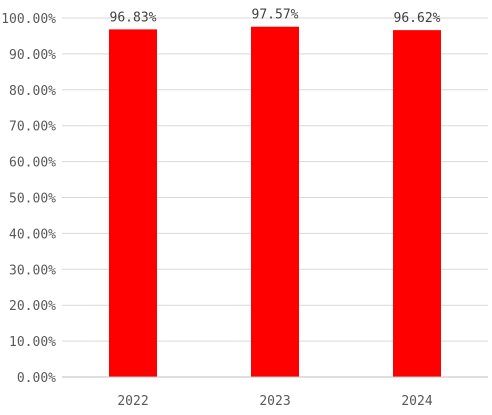 The image size is (492, 415). I want to click on y-tick-label: 20.00%, so click(32, 306).